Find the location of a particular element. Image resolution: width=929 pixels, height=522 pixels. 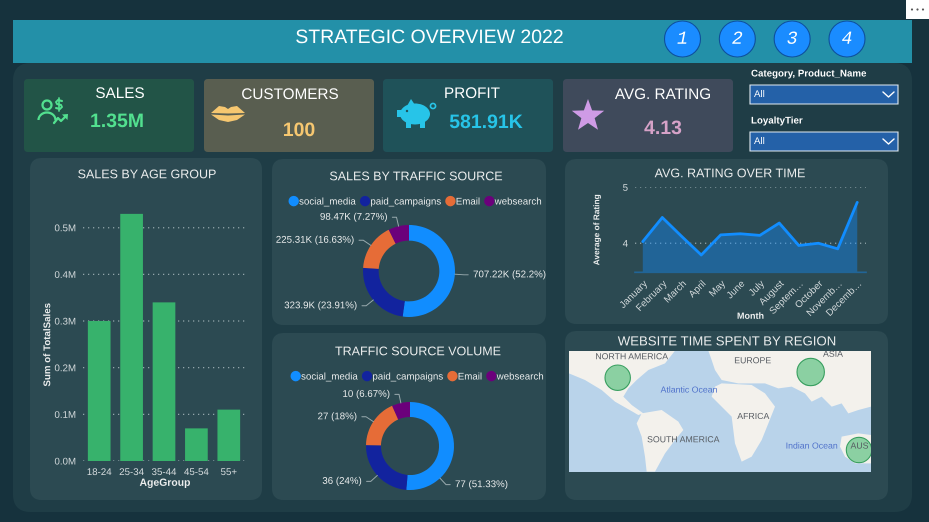

data-label: 98.47K (7.27%) is located at coordinates (353, 217).